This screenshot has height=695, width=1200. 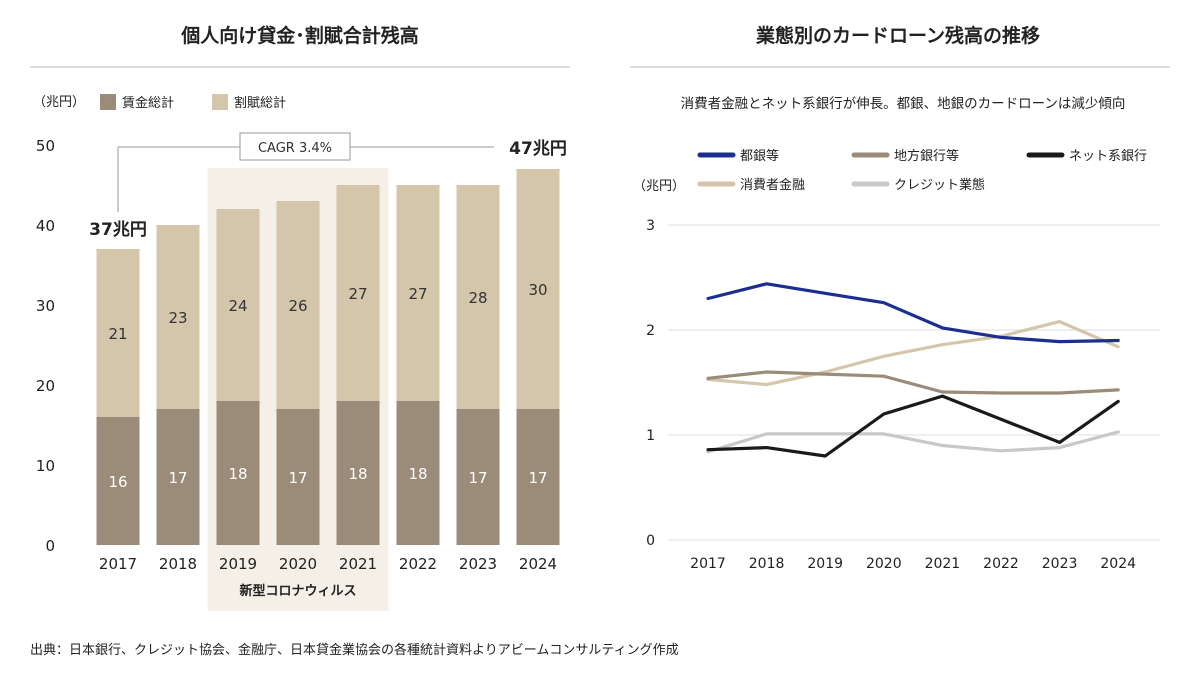 What do you see at coordinates (897, 35) in the screenshot?
I see `right-chart-title: 業態別のカードローン残高の推移` at bounding box center [897, 35].